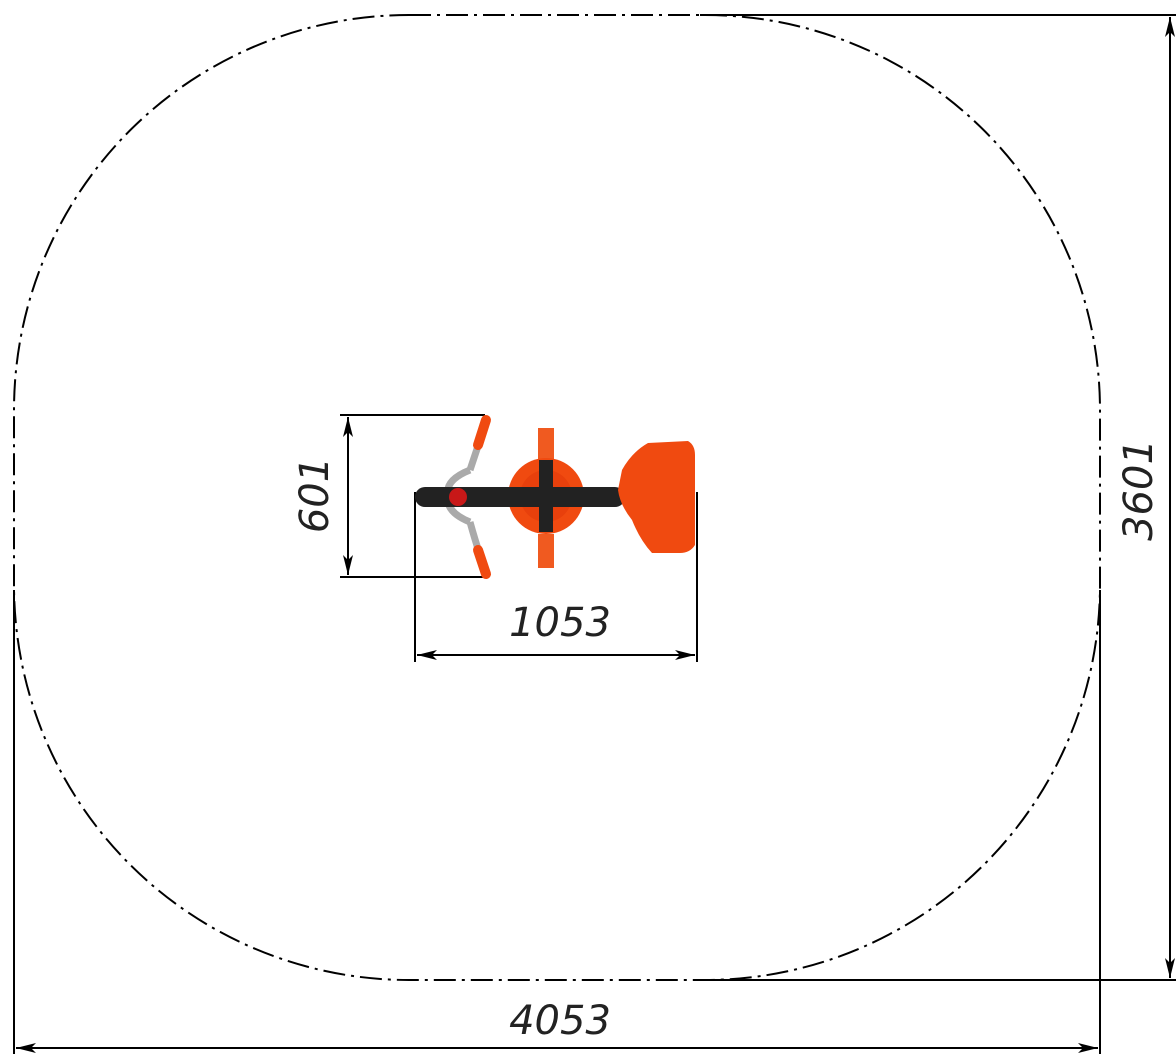  Describe the element at coordinates (1139, 490) in the screenshot. I see `dimension-label: 3601` at that location.